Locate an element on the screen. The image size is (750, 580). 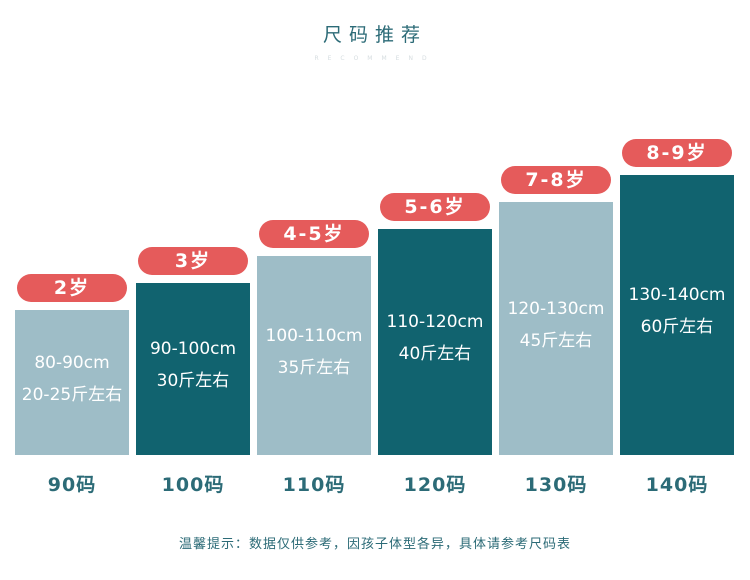
weight-label: 60斤左右 is located at coordinates (677, 327).